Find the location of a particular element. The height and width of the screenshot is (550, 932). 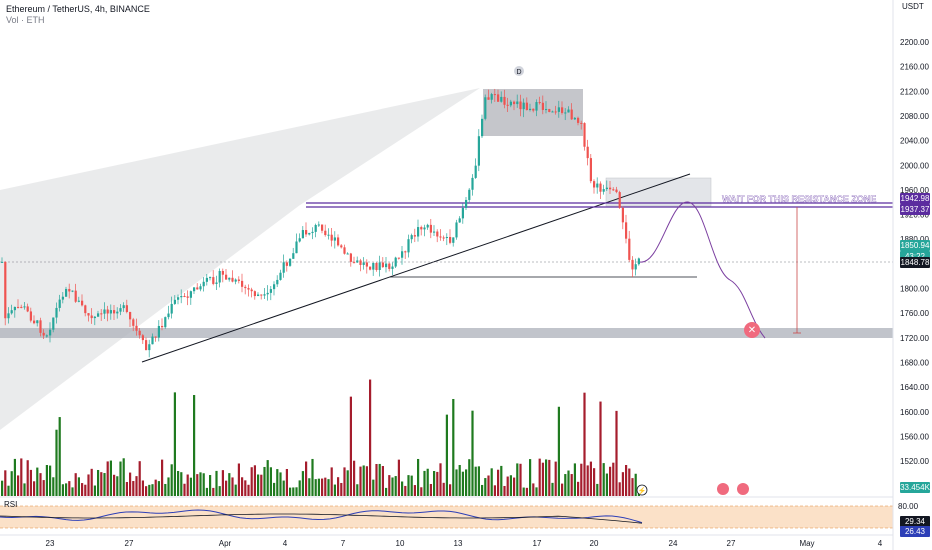

rsi-title: RSI is located at coordinates (11, 504).